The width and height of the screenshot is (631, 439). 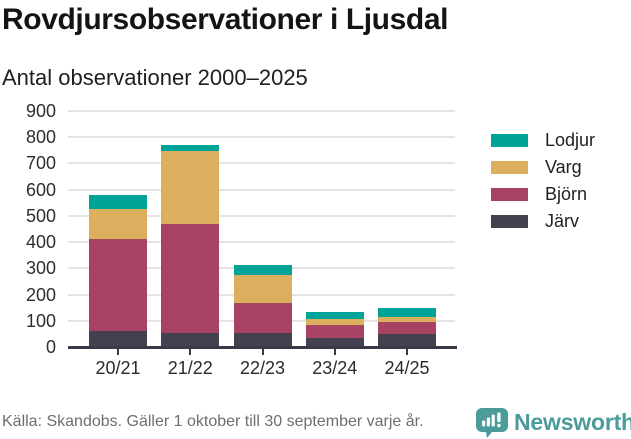 I want to click on bar-segment-järv-20-21, so click(x=118, y=338).